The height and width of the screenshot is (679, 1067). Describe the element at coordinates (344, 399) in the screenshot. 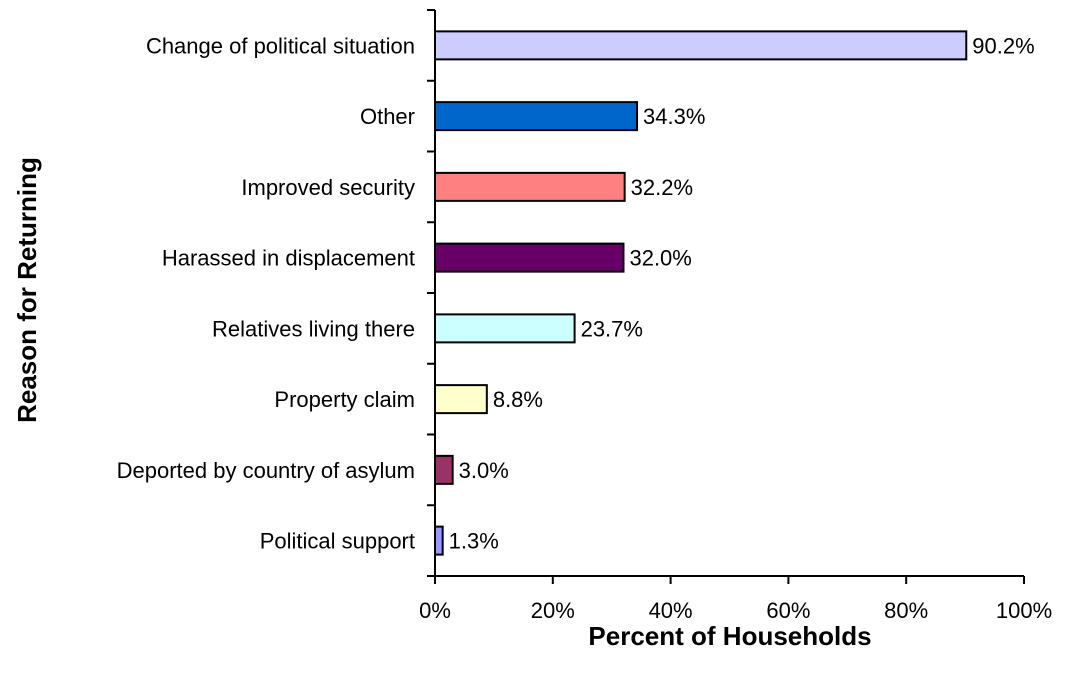

I see `category-label-5: Property claim` at that location.